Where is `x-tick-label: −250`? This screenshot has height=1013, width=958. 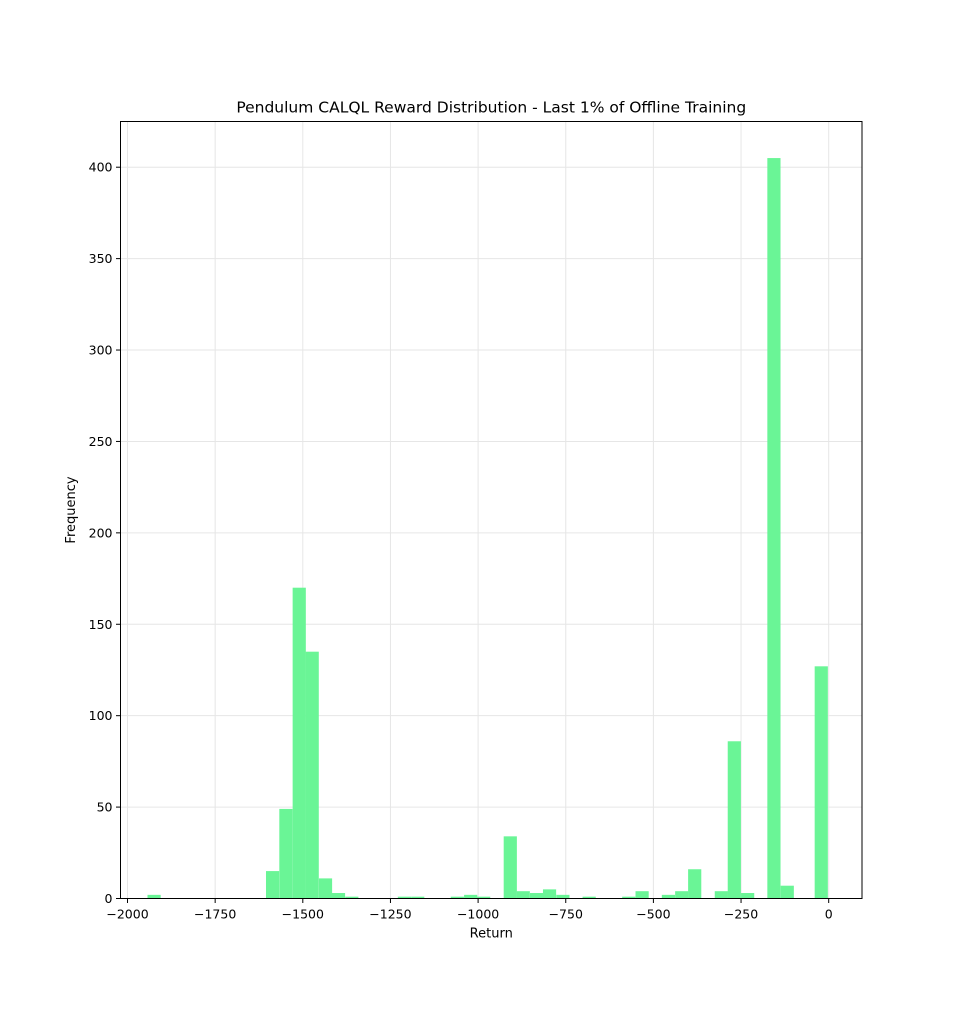
x-tick-label: −250 is located at coordinates (741, 914).